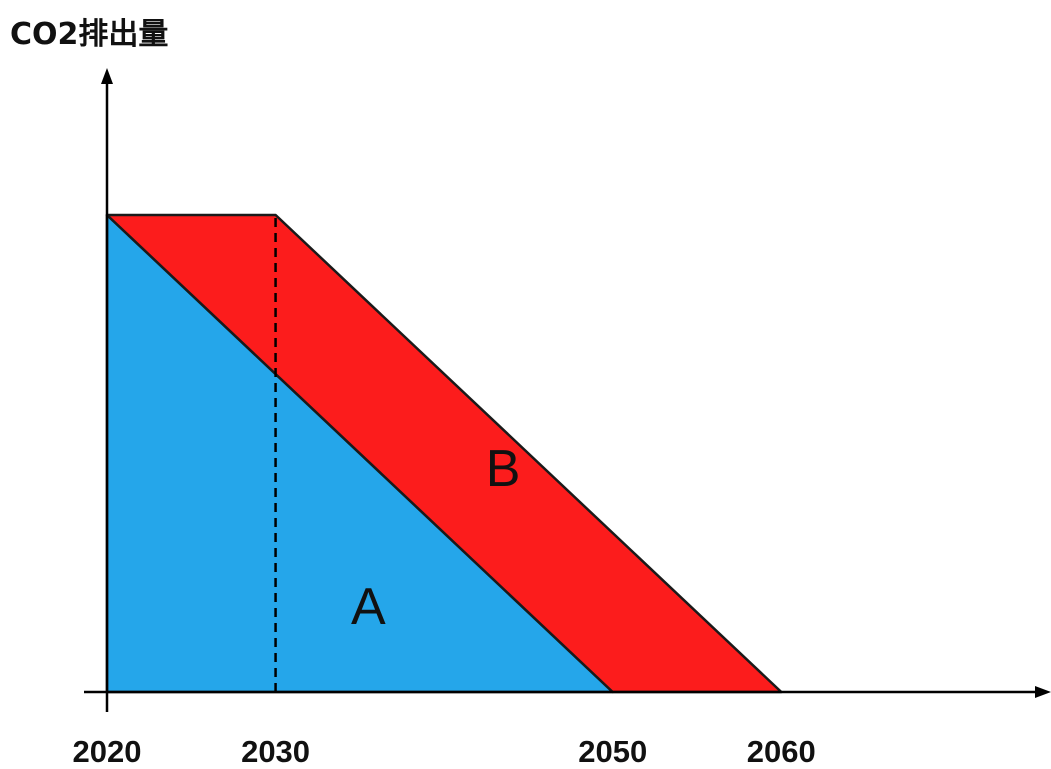 Image resolution: width=1051 pixels, height=769 pixels. I want to click on x-tick-label-2060: 2060, so click(781, 751).